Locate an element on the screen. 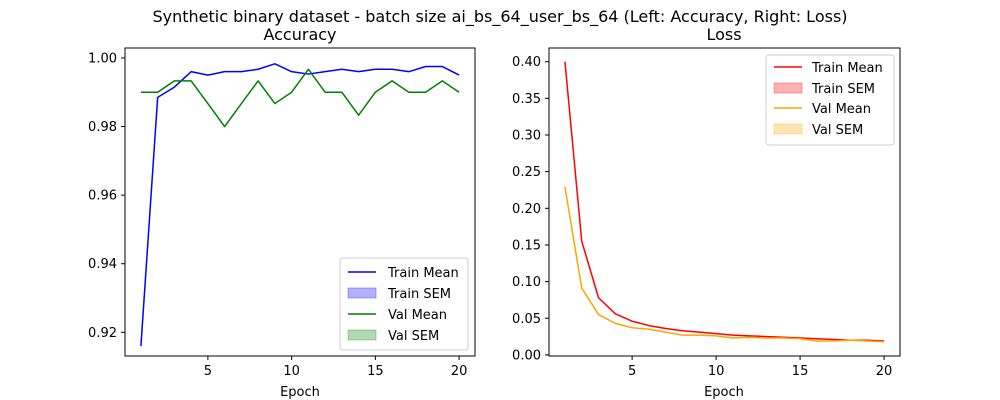 This screenshot has height=400, width=1000. loss-x-axis-label: Epoch is located at coordinates (724, 392).